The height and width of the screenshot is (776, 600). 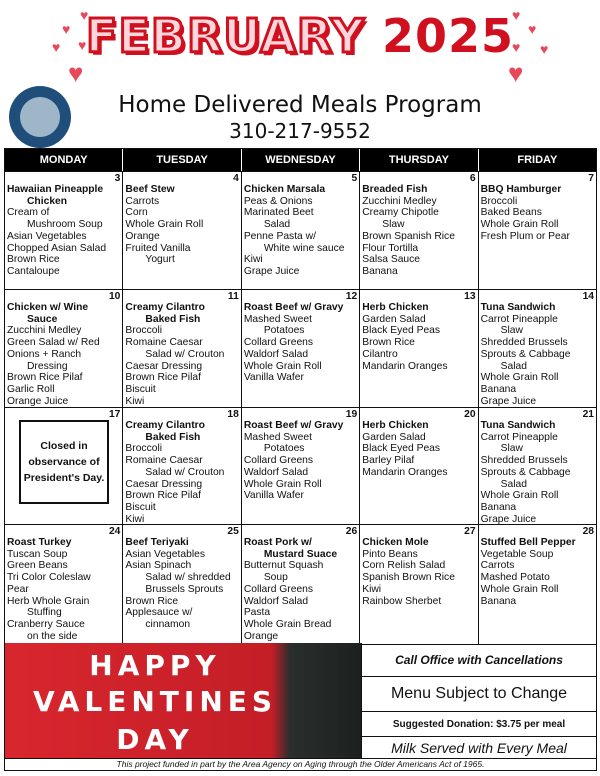 What do you see at coordinates (283, 566) in the screenshot?
I see `menu-item: Butternut Squash` at bounding box center [283, 566].